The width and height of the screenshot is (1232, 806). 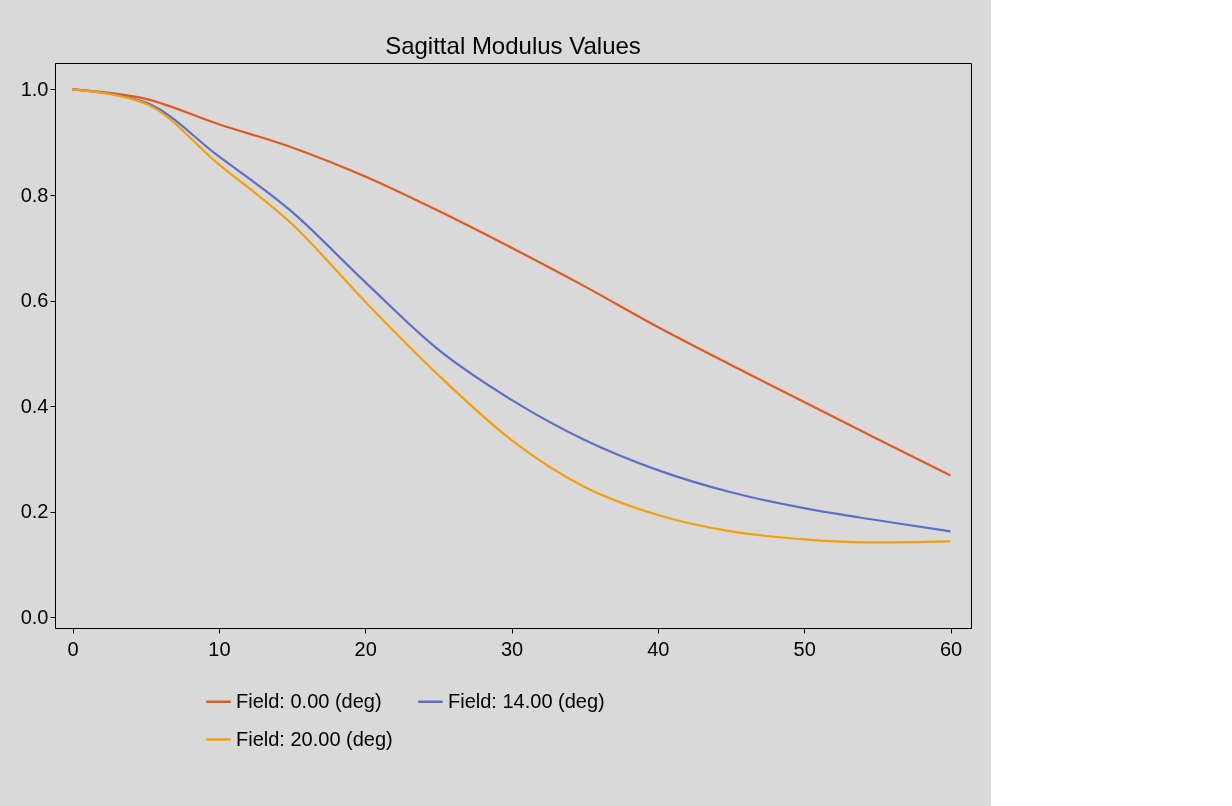 I want to click on x-tick-label: 0, so click(x=73, y=648).